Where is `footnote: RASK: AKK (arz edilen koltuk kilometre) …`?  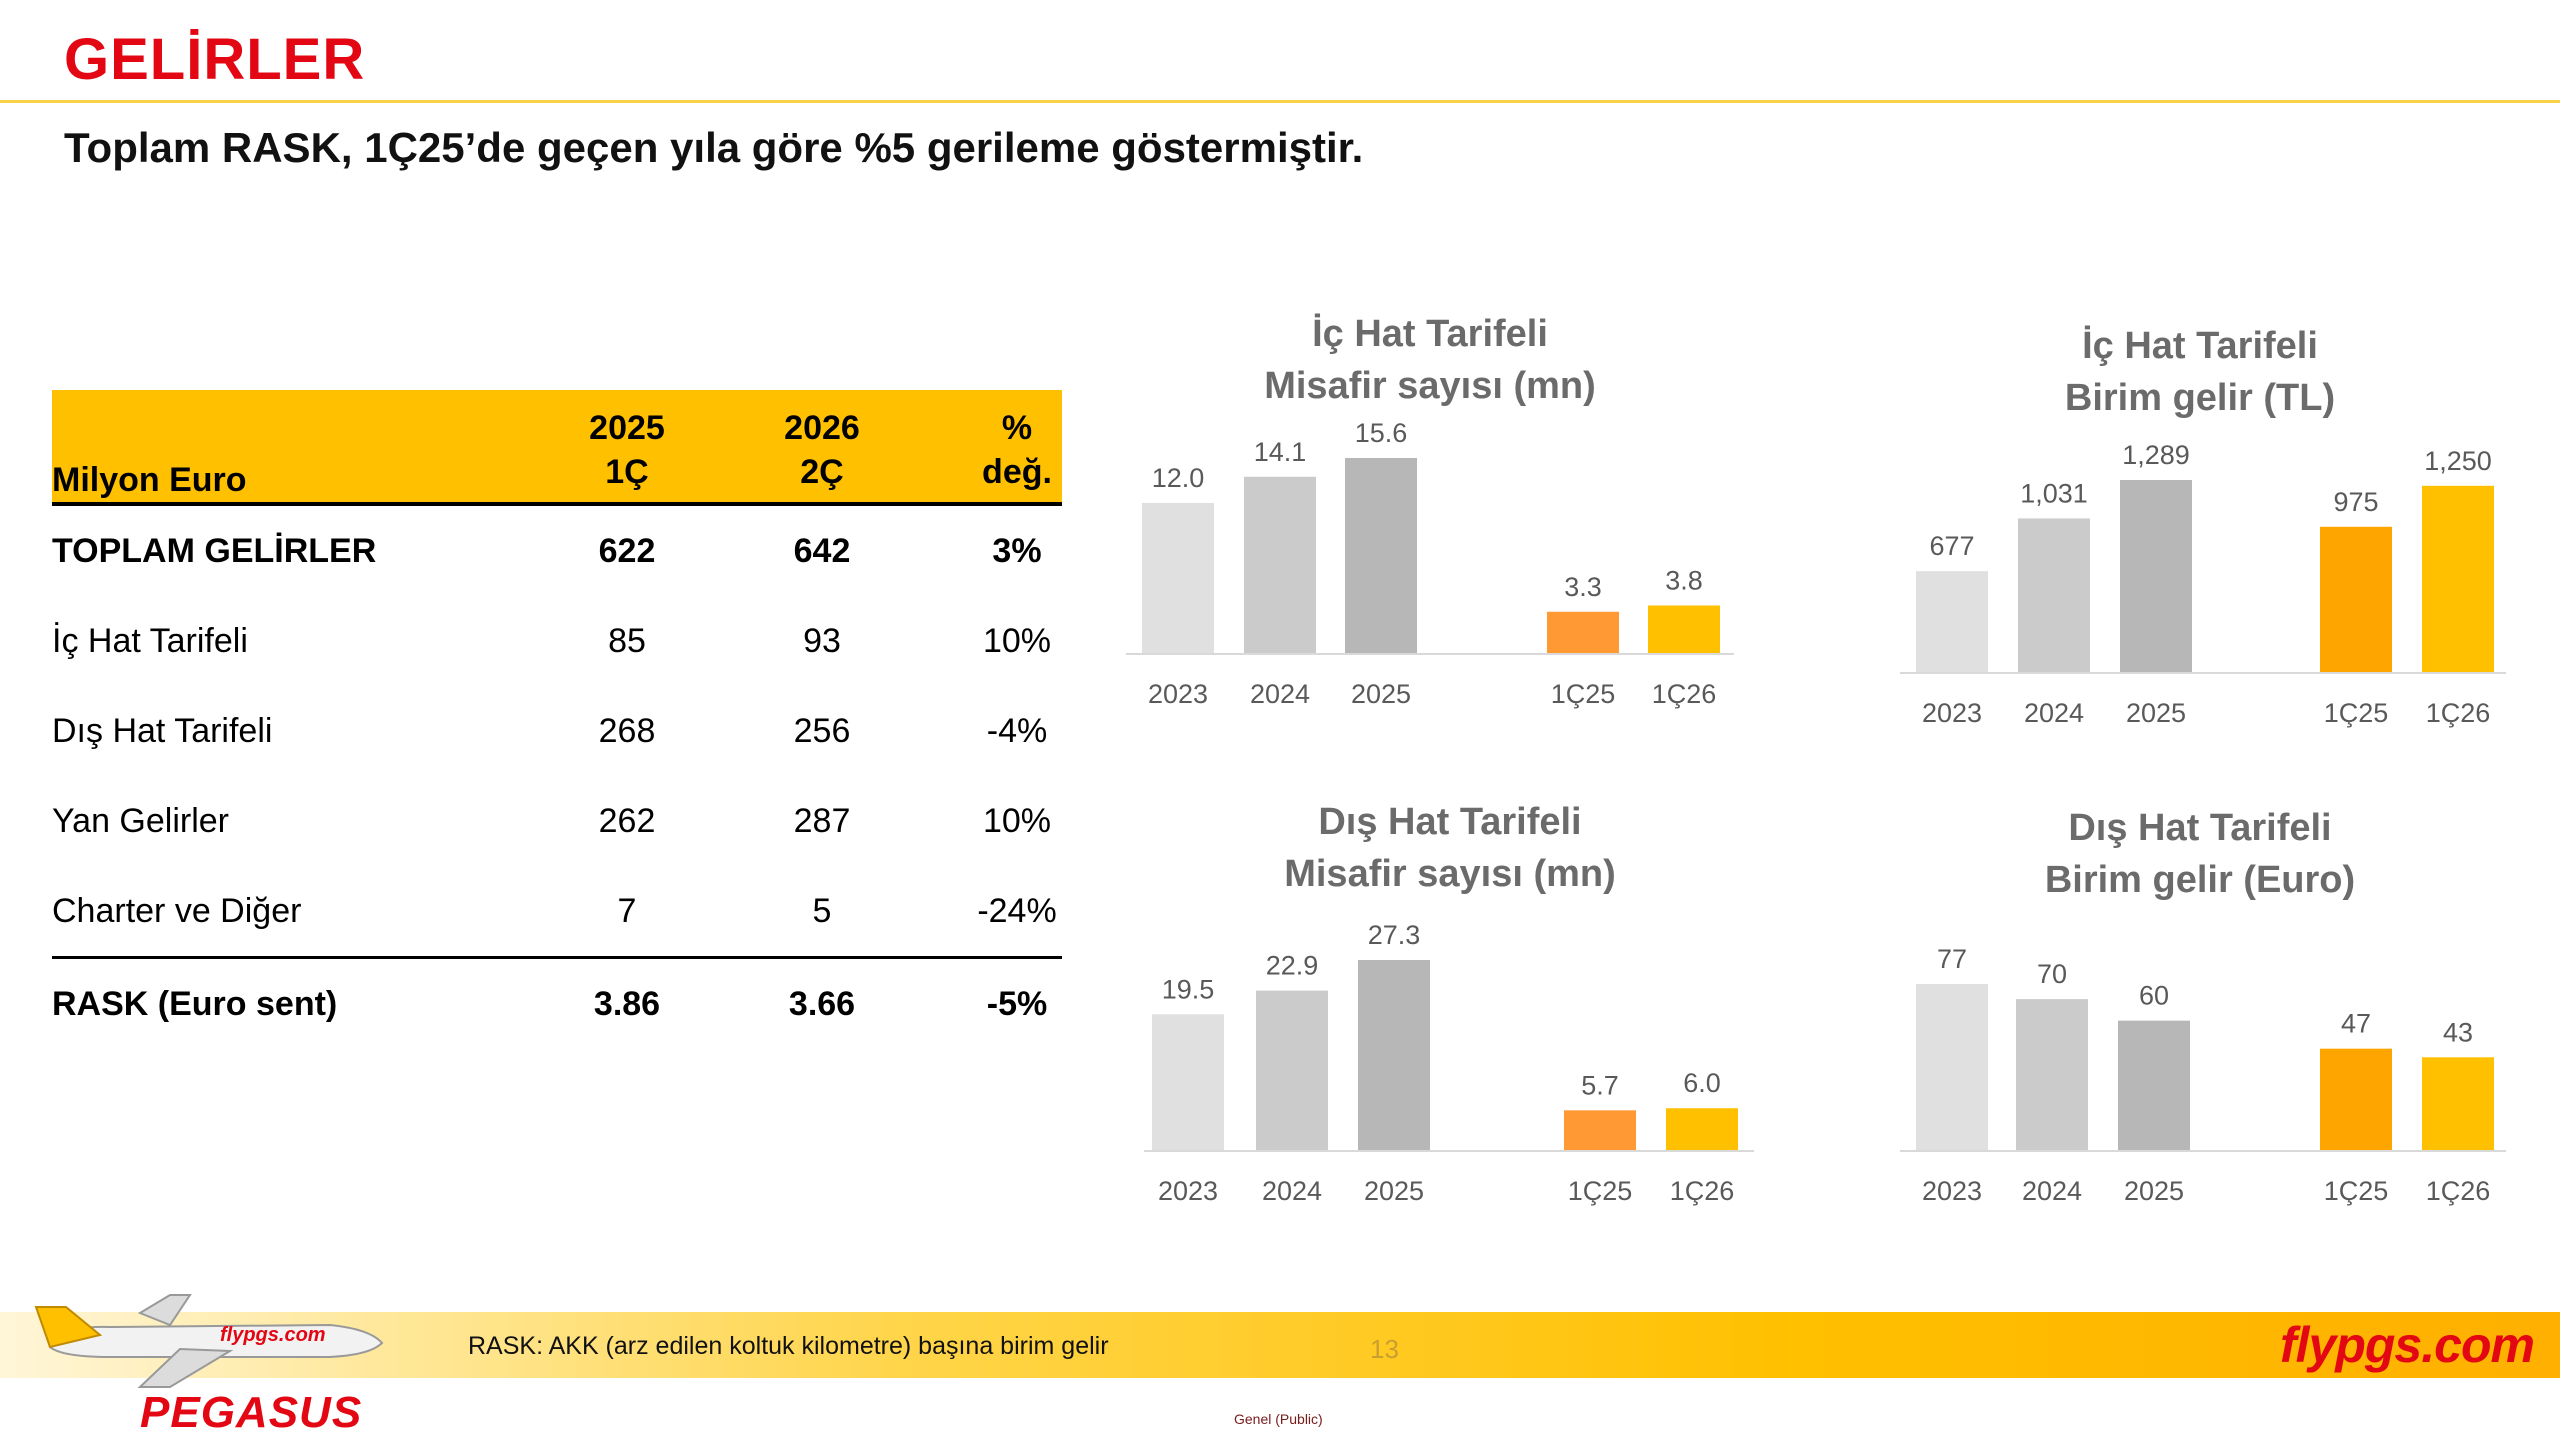 footnote: RASK: AKK (arz edilen koltuk kilometre) … is located at coordinates (788, 1346).